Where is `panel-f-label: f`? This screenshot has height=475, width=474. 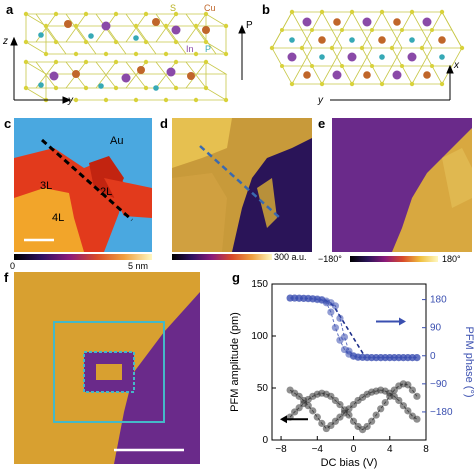
panel-f-label: f is located at coordinates (6, 277).